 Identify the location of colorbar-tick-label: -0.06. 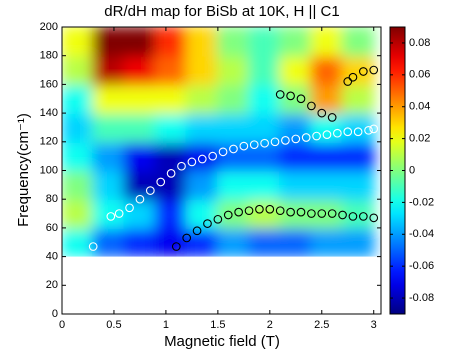
(421, 266).